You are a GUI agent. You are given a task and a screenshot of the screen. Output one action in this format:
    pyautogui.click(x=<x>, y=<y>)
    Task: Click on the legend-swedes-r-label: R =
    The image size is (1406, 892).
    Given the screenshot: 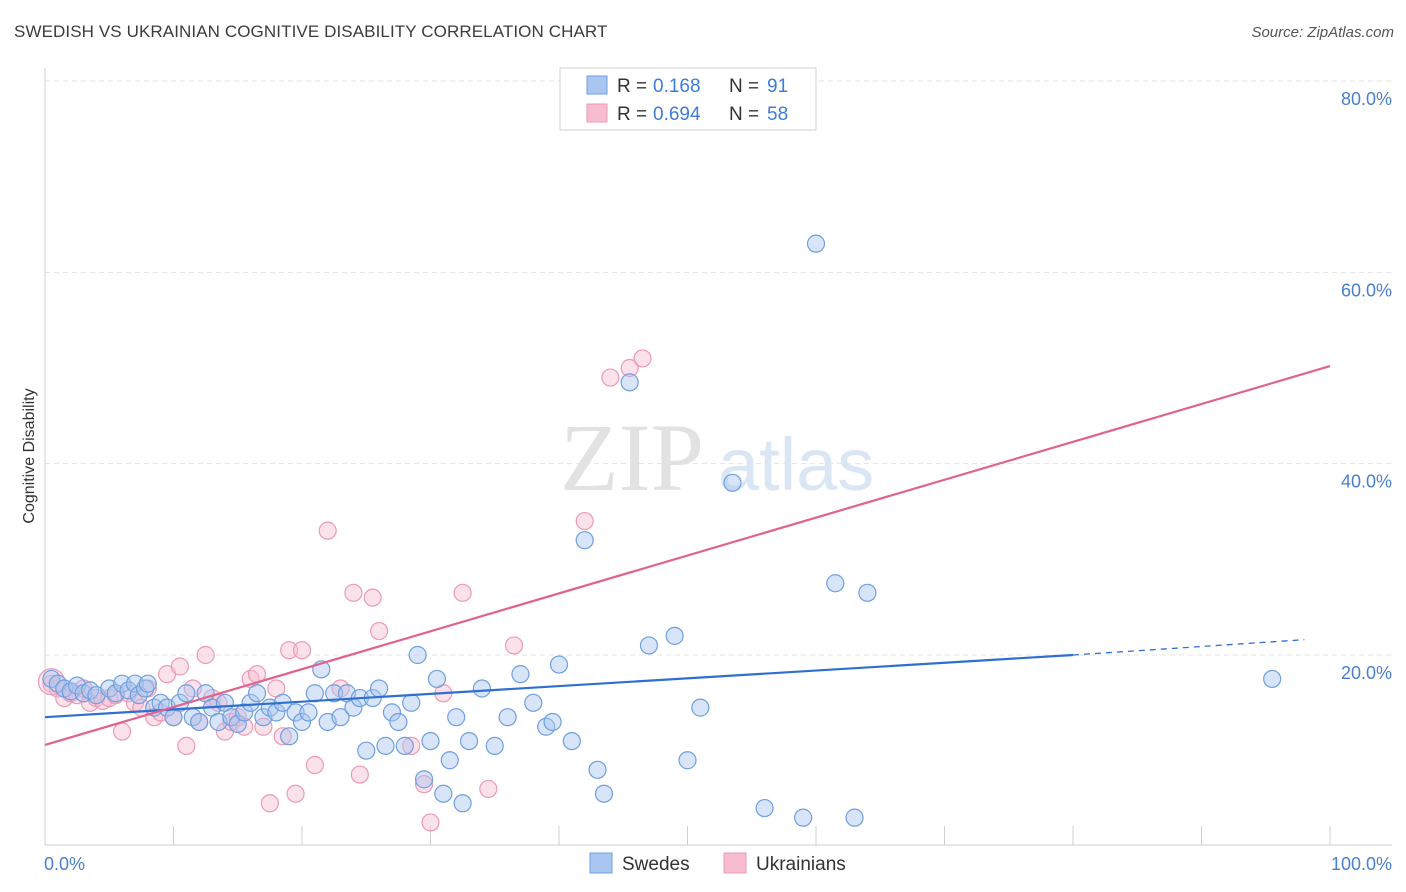 What is the action you would take?
    pyautogui.click(x=632, y=86)
    